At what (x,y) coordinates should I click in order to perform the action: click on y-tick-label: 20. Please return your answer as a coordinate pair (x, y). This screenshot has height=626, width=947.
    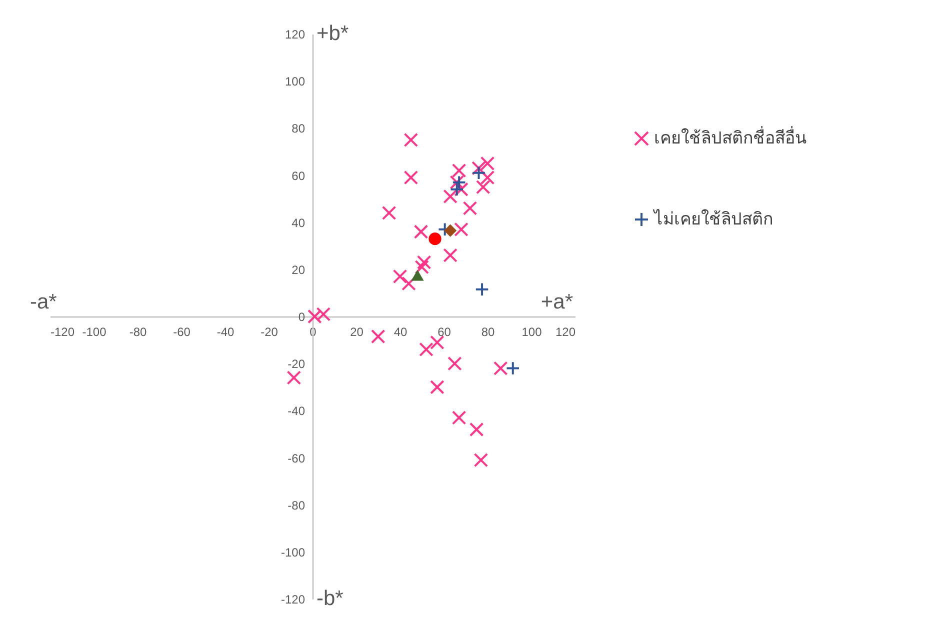
    Looking at the image, I should click on (299, 269).